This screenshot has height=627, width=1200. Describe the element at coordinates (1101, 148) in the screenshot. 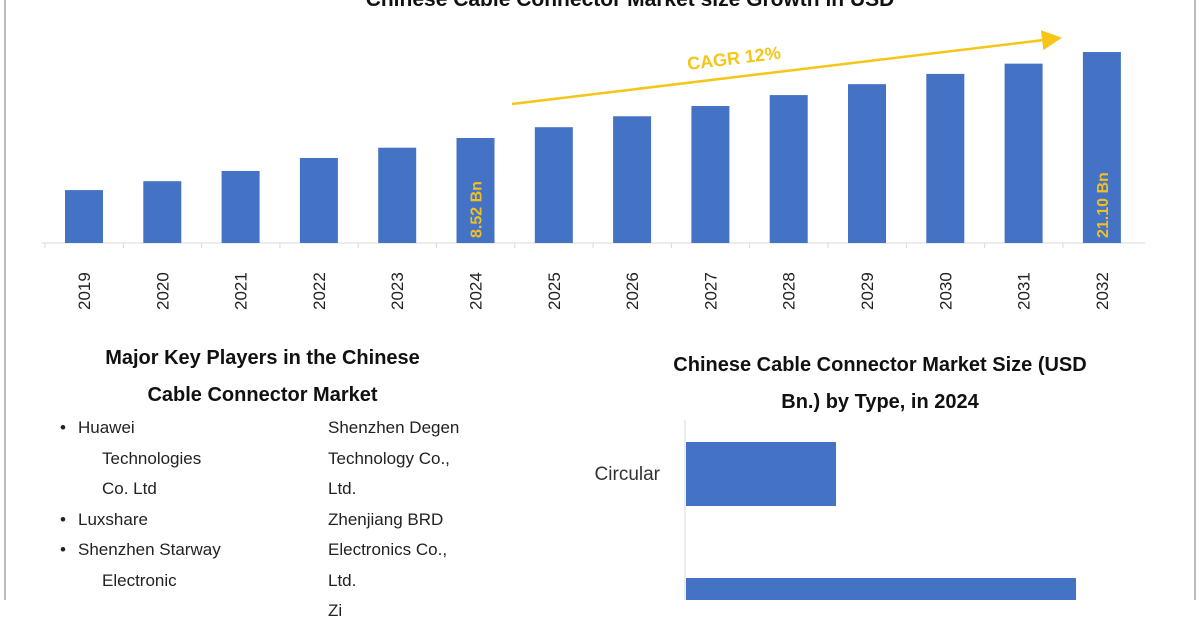

I see `bar-2032` at that location.